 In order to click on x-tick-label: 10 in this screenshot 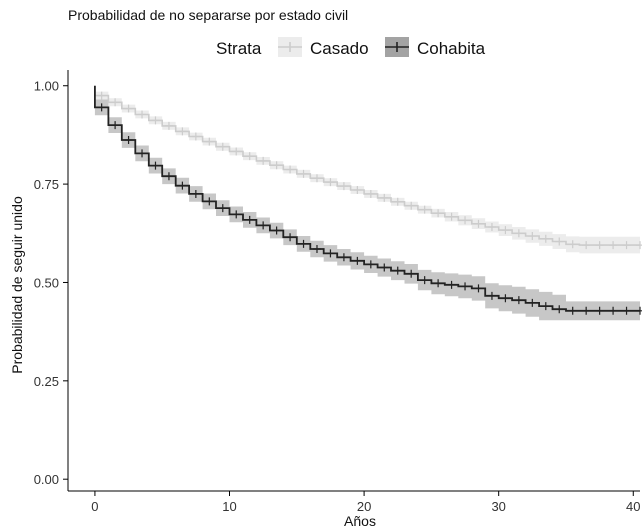, I will do `click(229, 506)`.